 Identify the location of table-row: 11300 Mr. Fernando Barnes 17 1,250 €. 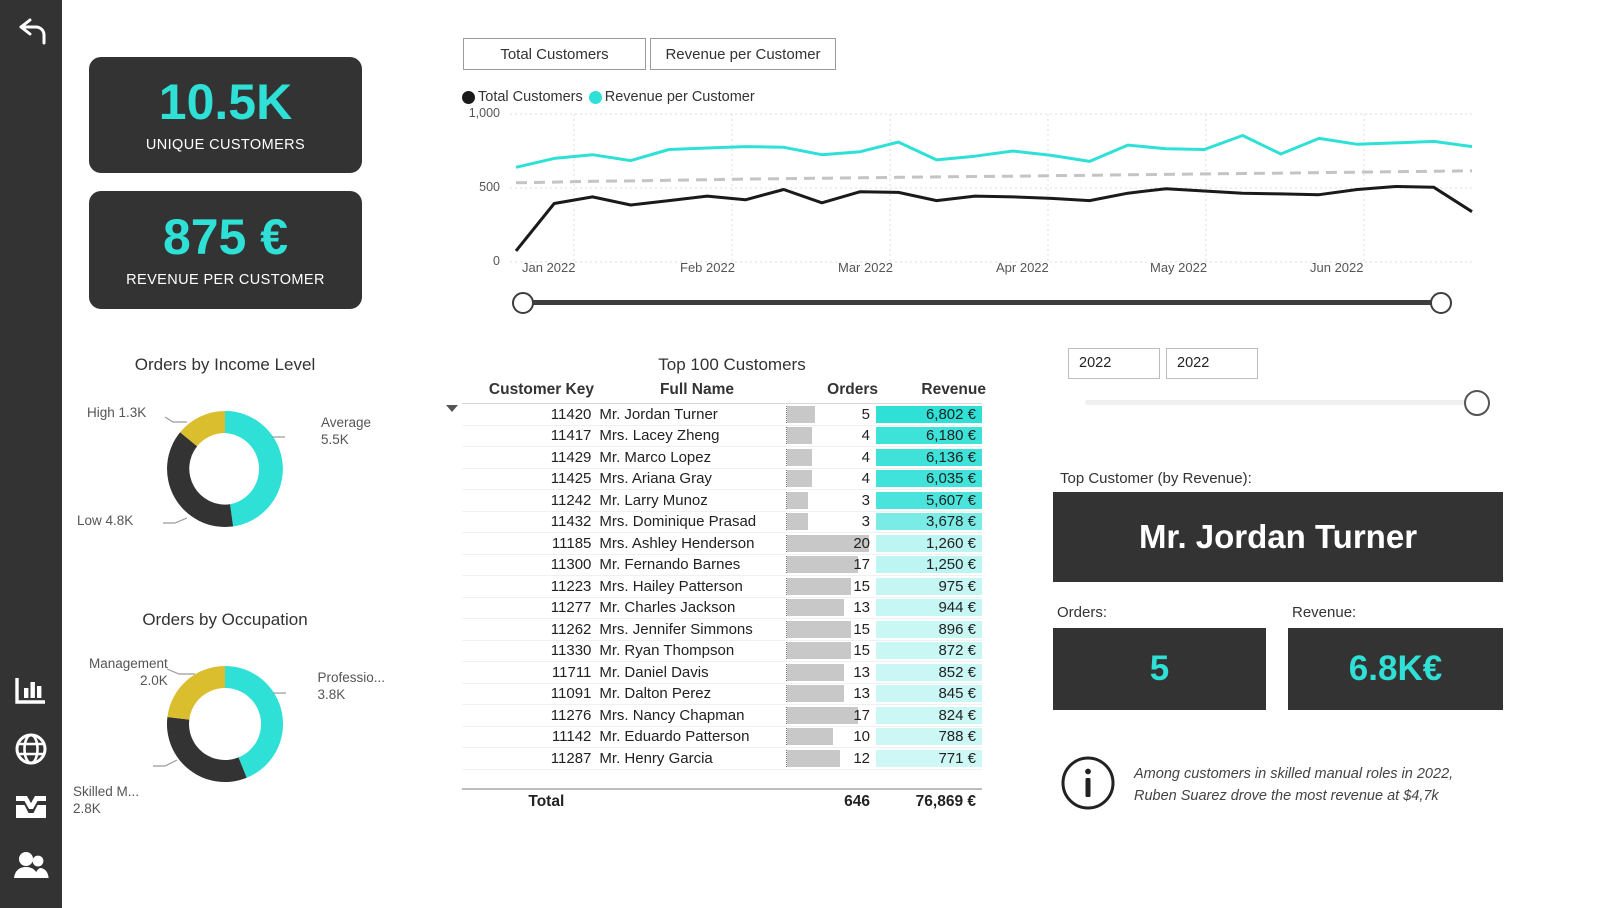
(722, 565).